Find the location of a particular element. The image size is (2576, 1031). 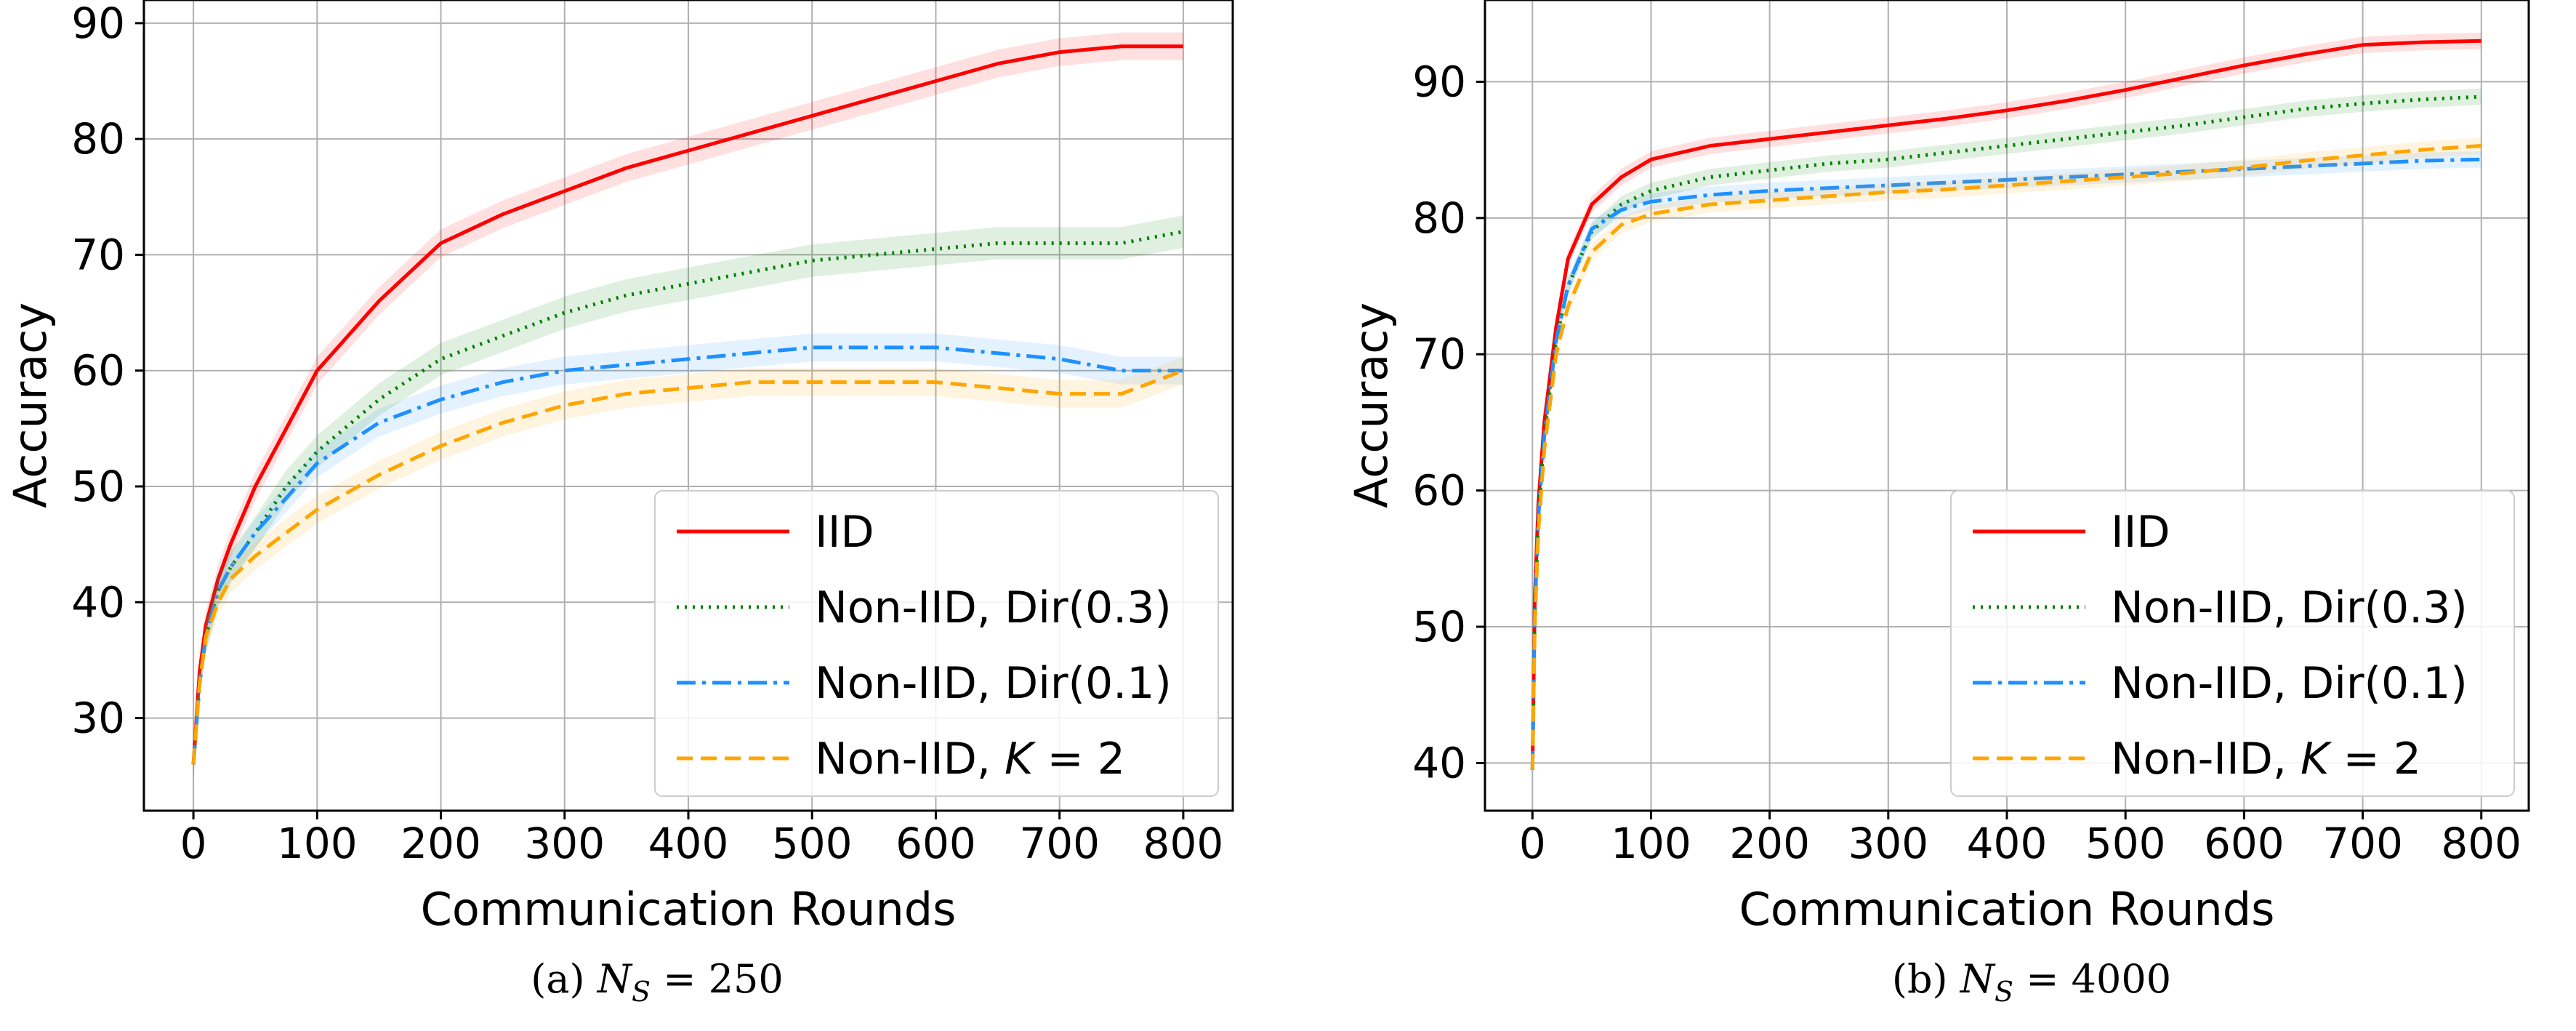

caption: (b) NS = 4000 is located at coordinates (2031, 982).